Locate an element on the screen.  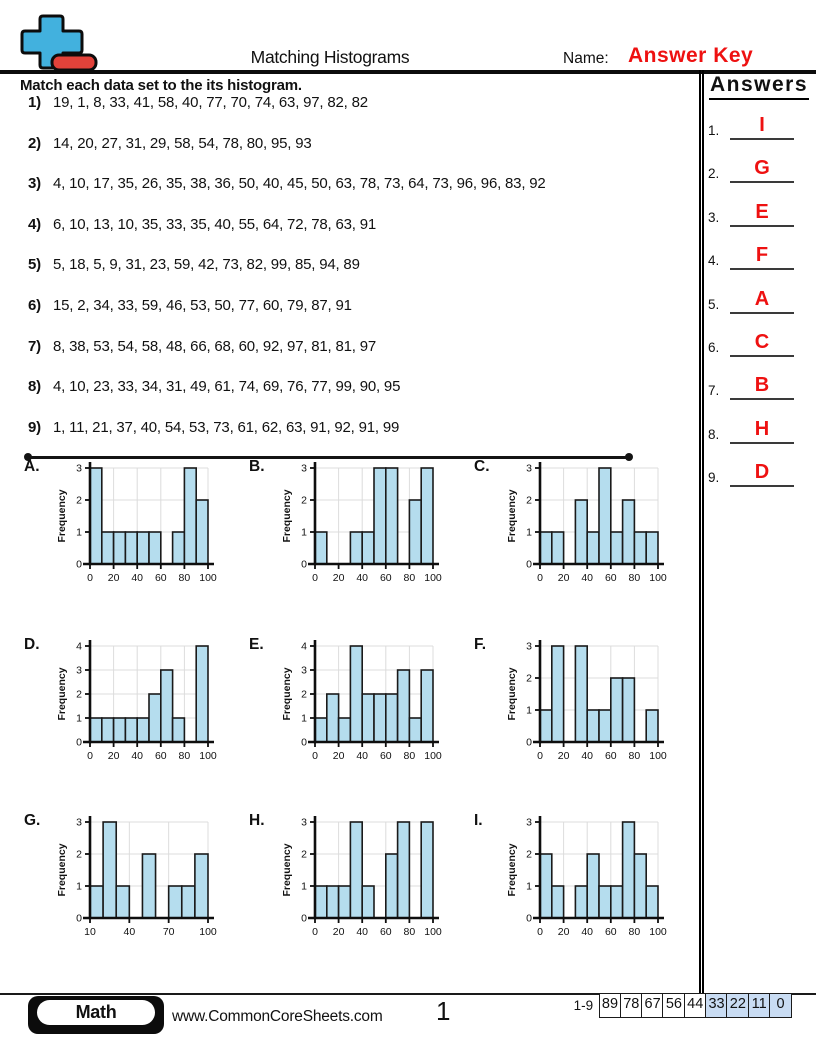
histogram-letter: I. is located at coordinates (478, 820).